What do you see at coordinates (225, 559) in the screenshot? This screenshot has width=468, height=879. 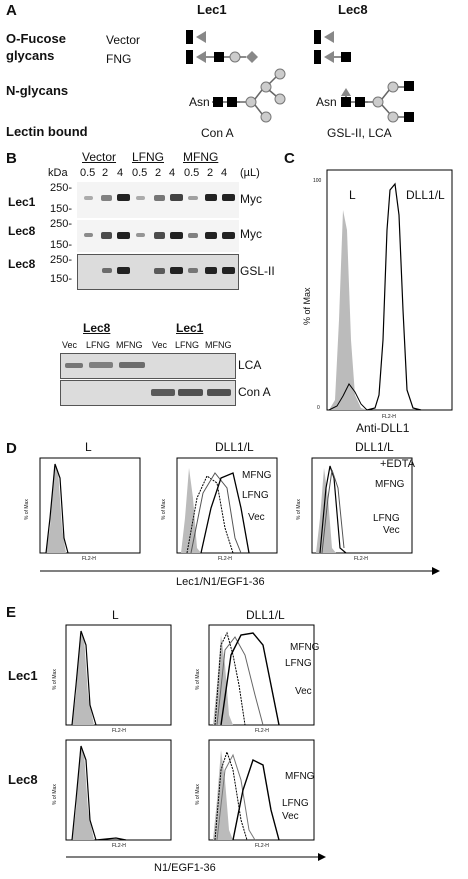 I see `d2-xsub: FL2-H` at bounding box center [225, 559].